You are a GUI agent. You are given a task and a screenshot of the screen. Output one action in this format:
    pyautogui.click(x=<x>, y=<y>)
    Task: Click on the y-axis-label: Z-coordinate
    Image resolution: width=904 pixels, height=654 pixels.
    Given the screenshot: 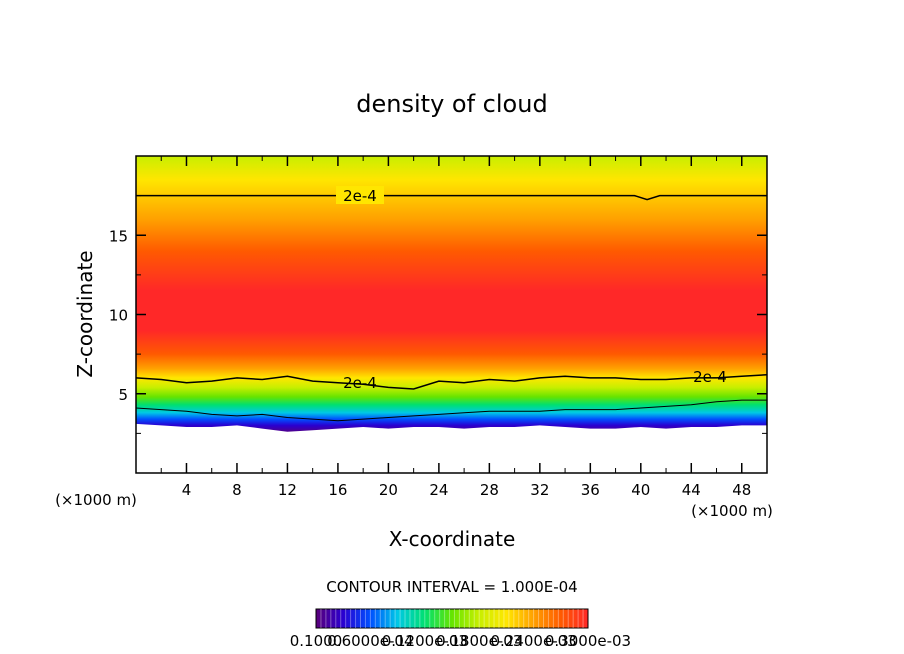 What is the action you would take?
    pyautogui.click(x=85, y=313)
    